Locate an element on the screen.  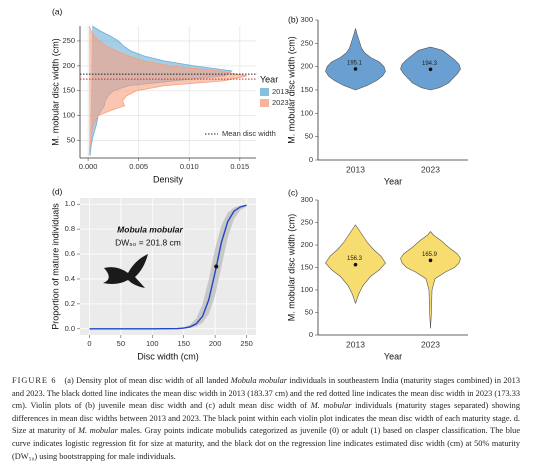
annotation-species: Mobula mobular is located at coordinates (150, 229).